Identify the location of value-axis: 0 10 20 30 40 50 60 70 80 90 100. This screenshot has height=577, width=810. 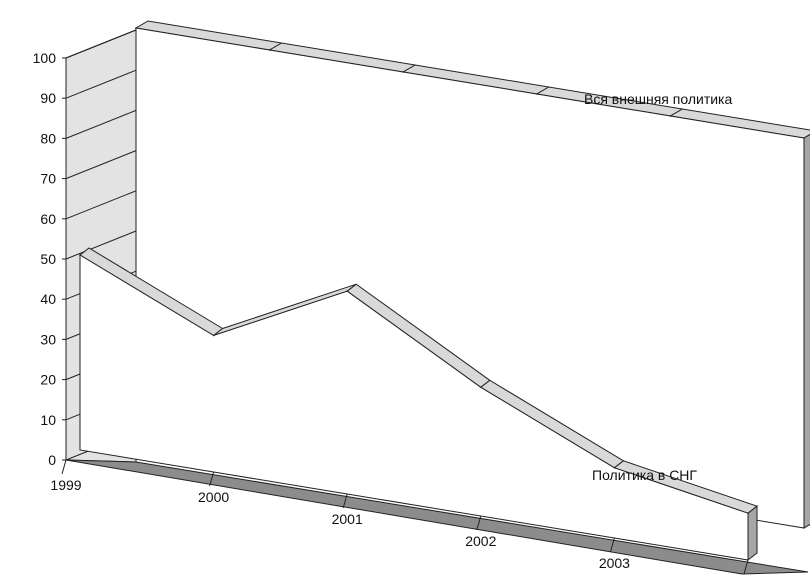
(85, 248).